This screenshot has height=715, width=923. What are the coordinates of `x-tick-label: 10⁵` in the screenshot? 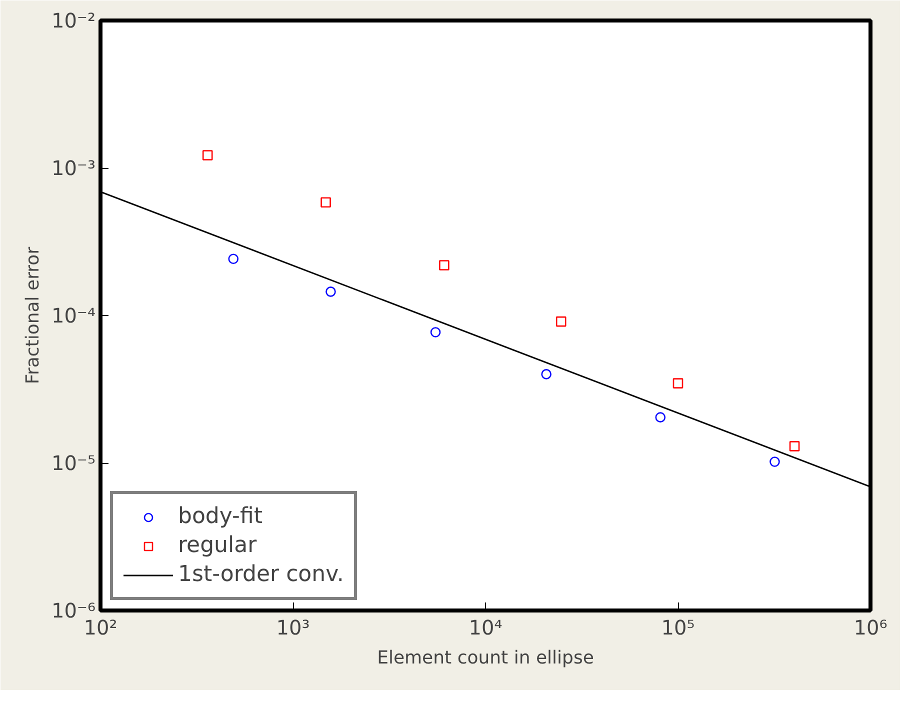 It's located at (678, 628).